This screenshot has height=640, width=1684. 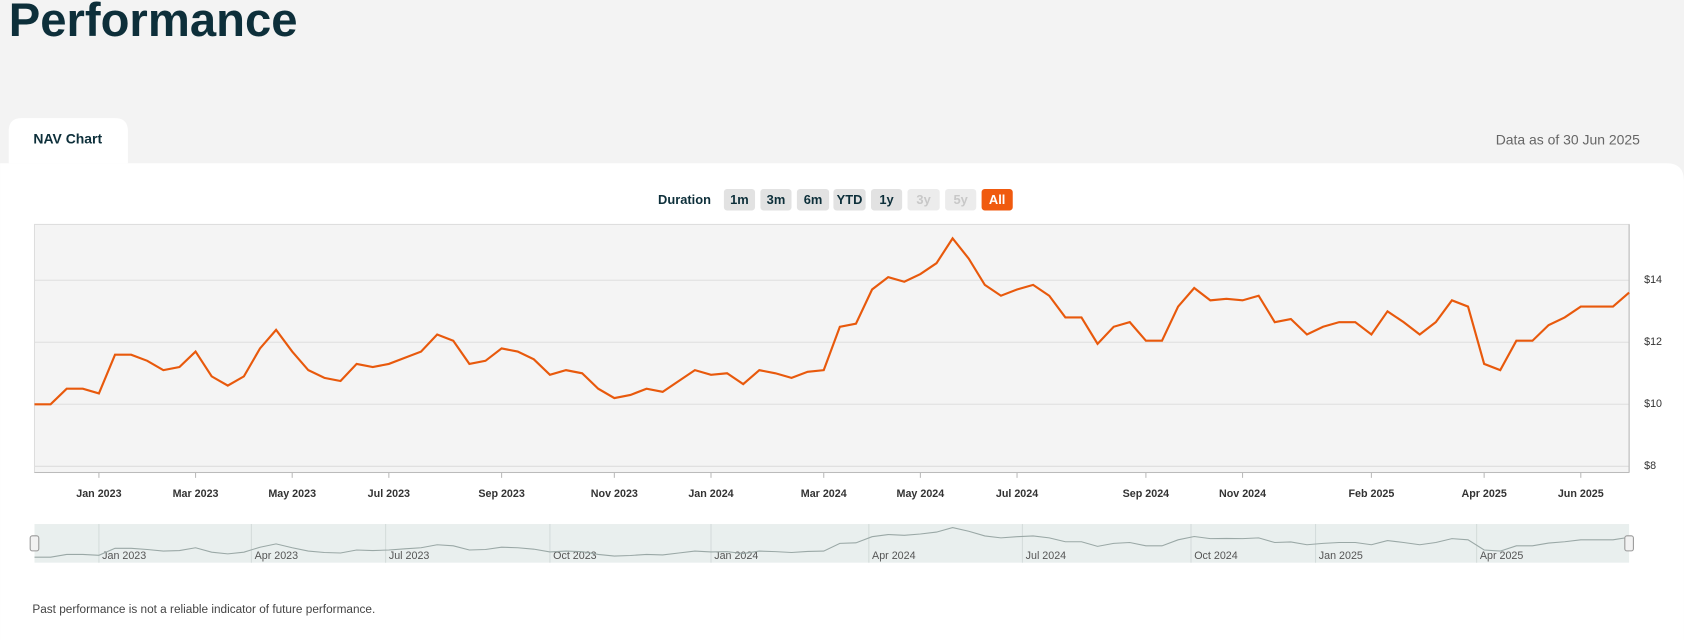 What do you see at coordinates (1568, 139) in the screenshot?
I see `data-date: Data as of 30 Jun 2025` at bounding box center [1568, 139].